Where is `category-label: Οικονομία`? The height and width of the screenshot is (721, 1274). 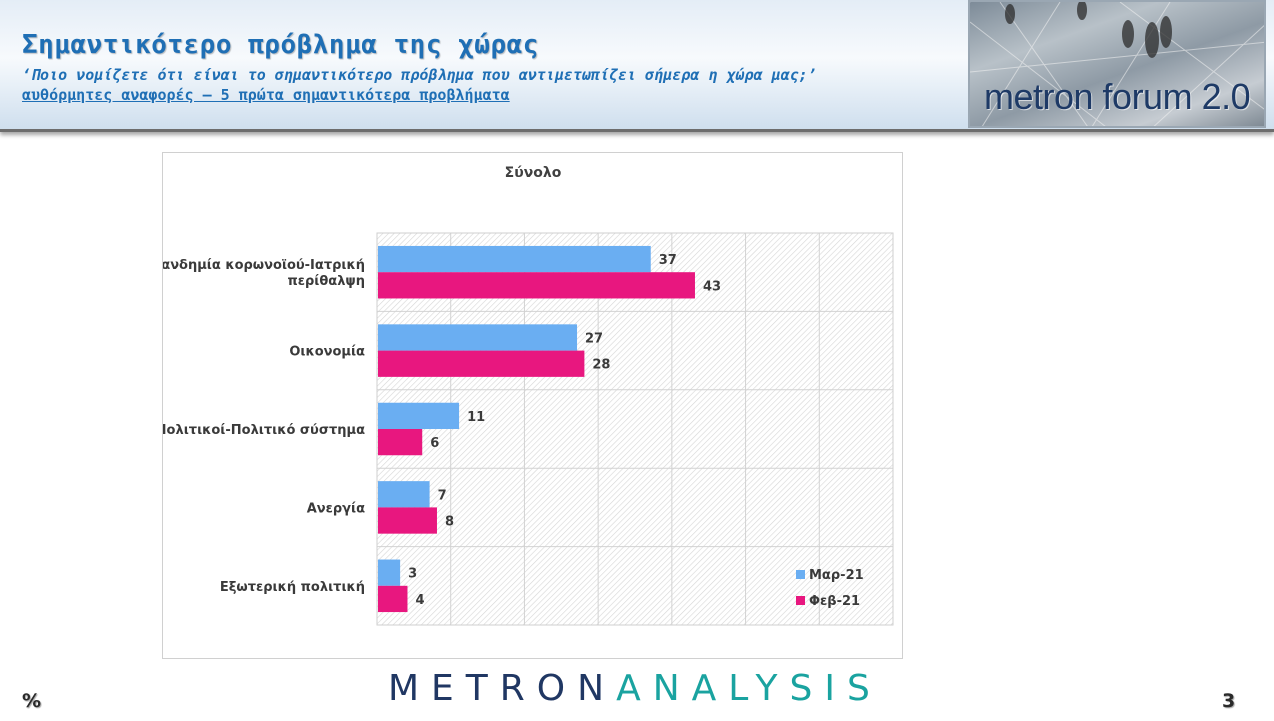 category-label: Οικονομία is located at coordinates (327, 352).